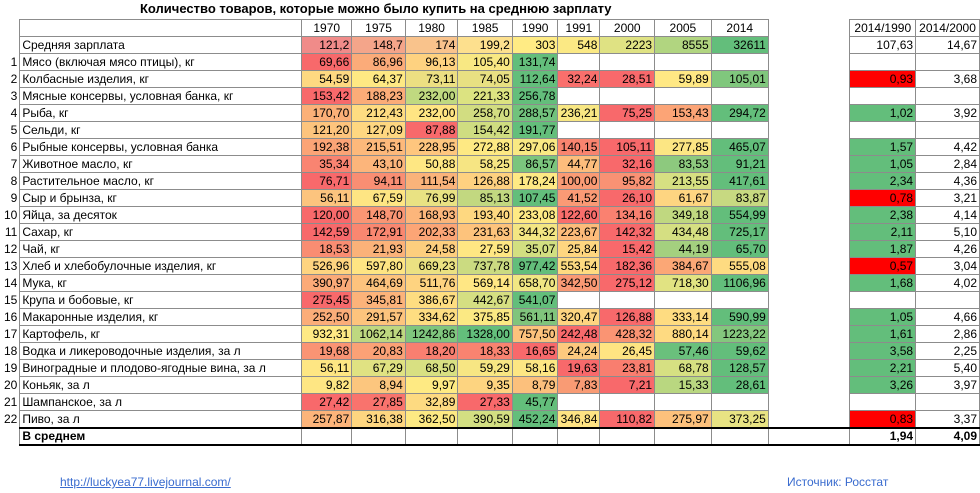 The height and width of the screenshot is (493, 980). Describe the element at coordinates (683, 215) in the screenshot. I see `value-cell: 349,18` at that location.